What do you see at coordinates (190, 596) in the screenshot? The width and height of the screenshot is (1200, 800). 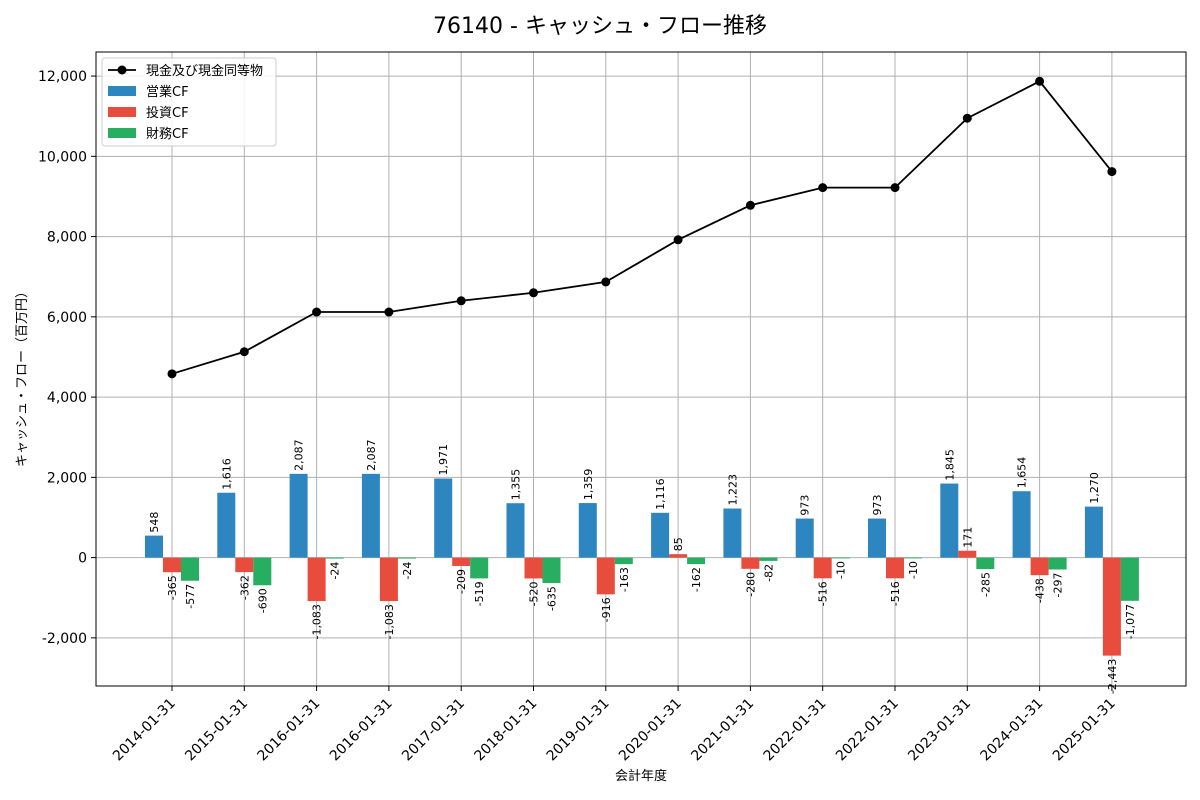 I see `data-label: -577` at bounding box center [190, 596].